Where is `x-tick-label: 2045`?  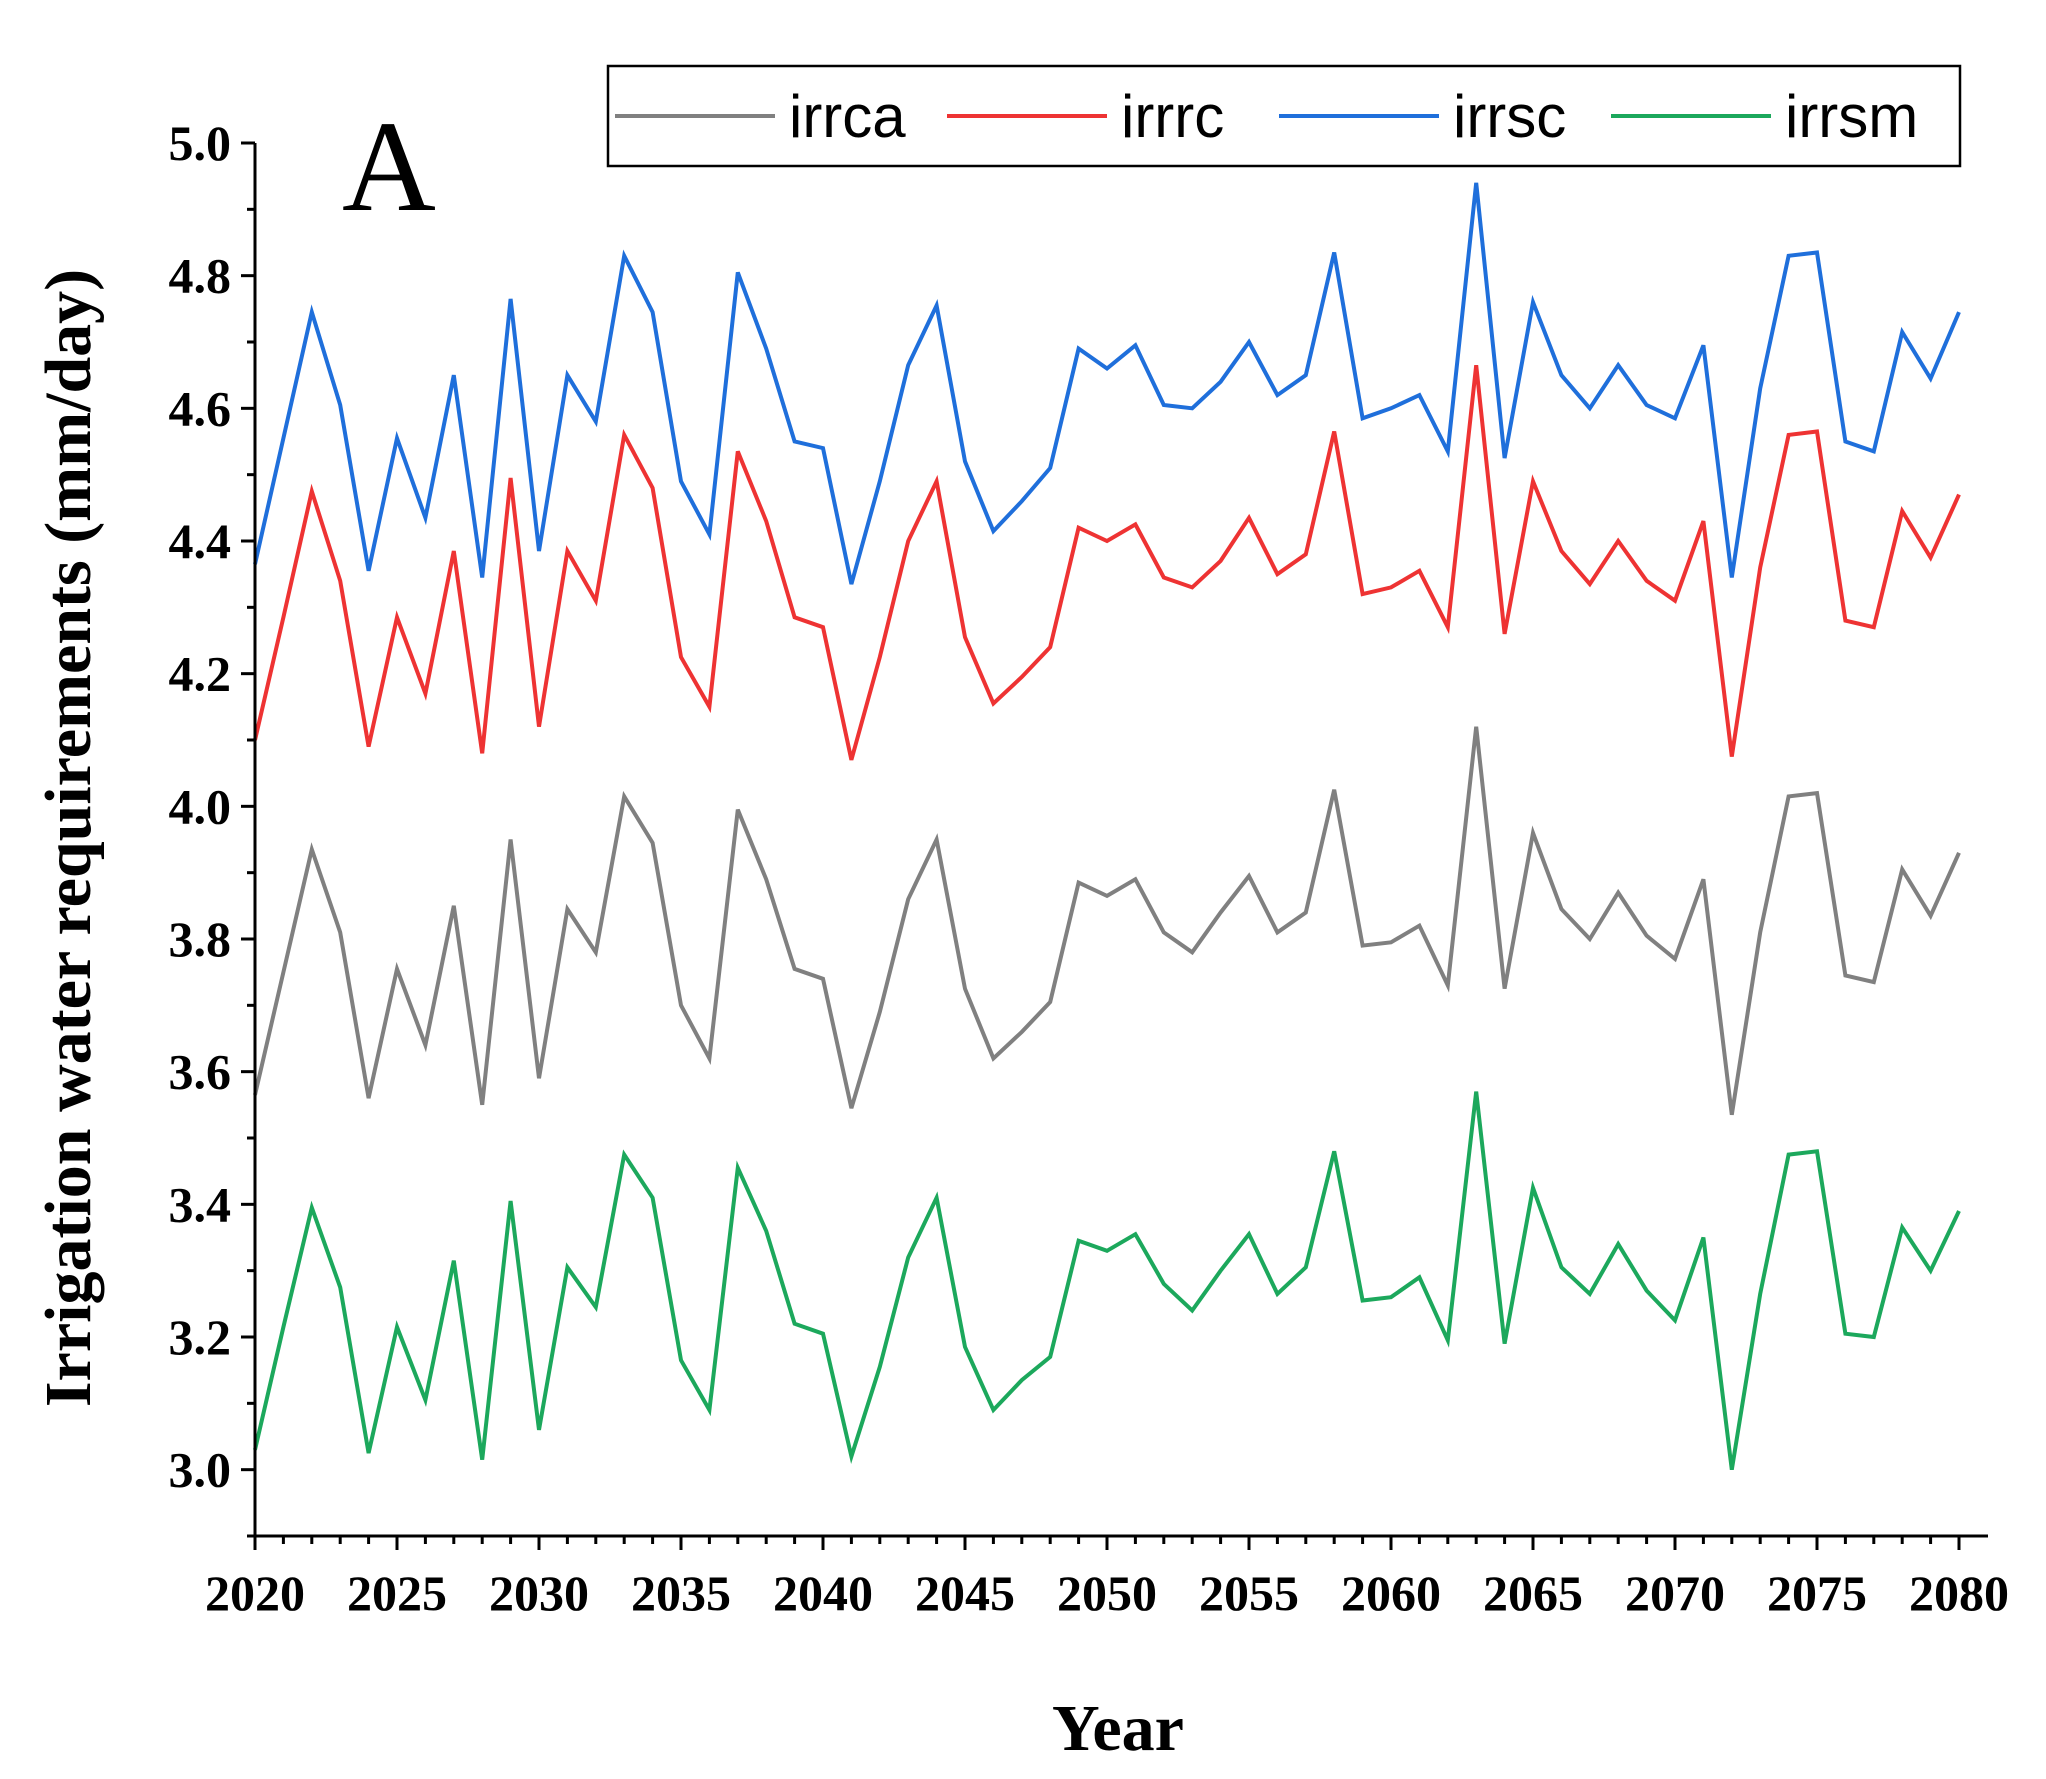
x-tick-label: 2045 is located at coordinates (965, 1593).